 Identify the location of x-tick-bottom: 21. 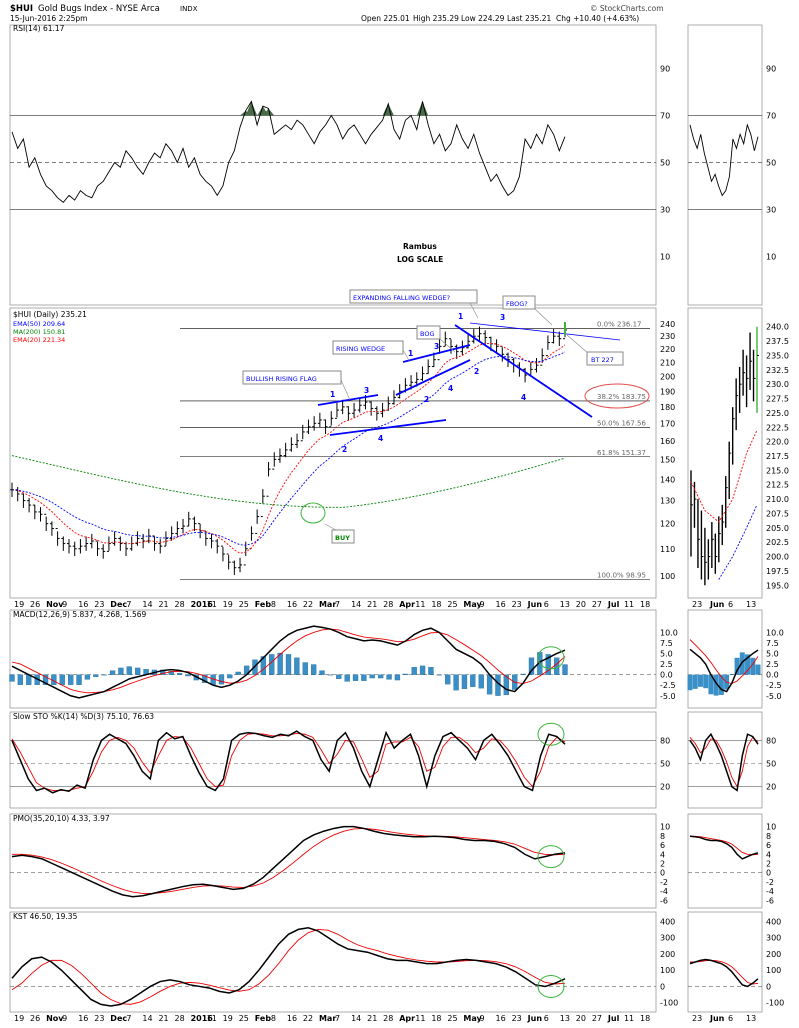
(372, 1018).